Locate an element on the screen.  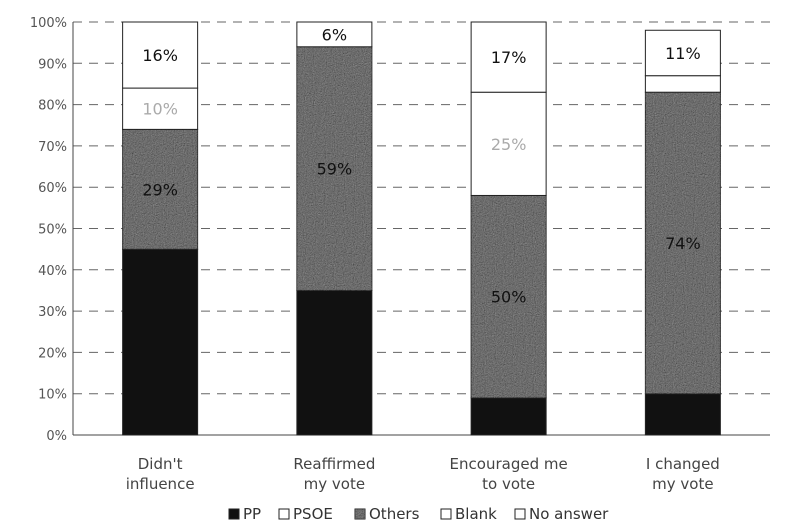
data-label: 74% is located at coordinates (683, 243).